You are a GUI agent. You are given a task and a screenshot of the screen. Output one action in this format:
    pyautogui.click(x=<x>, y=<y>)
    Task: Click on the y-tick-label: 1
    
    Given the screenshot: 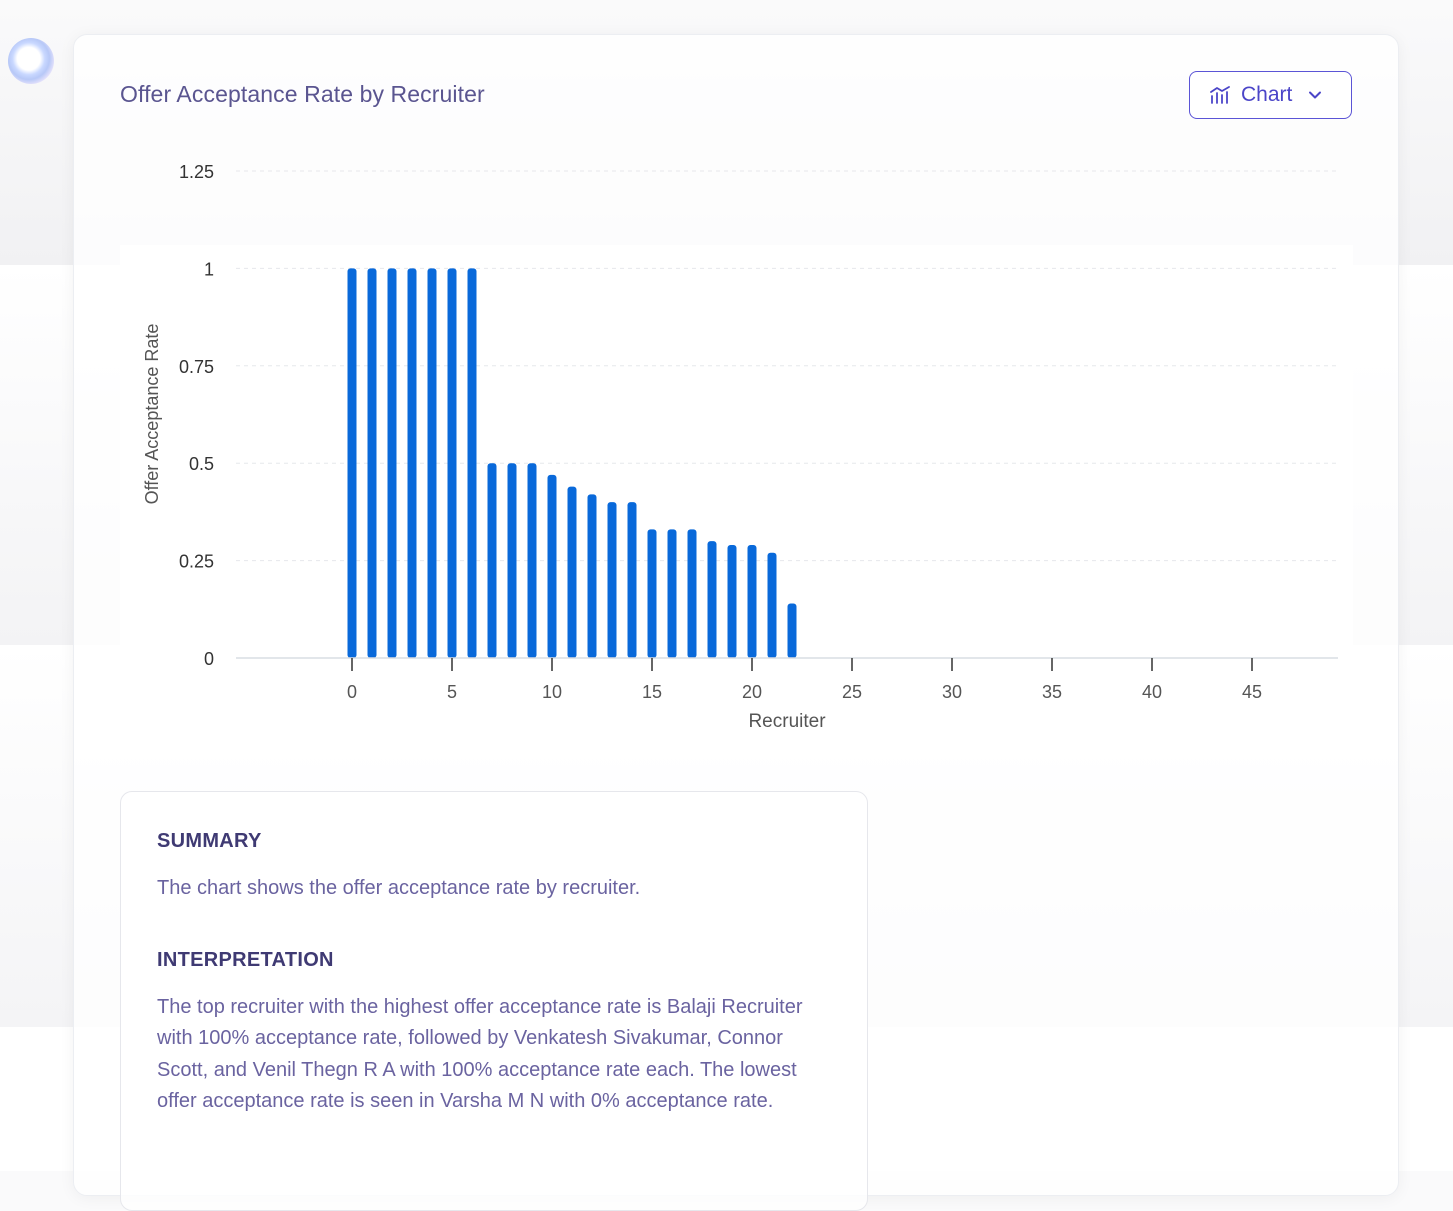 What is the action you would take?
    pyautogui.click(x=209, y=269)
    